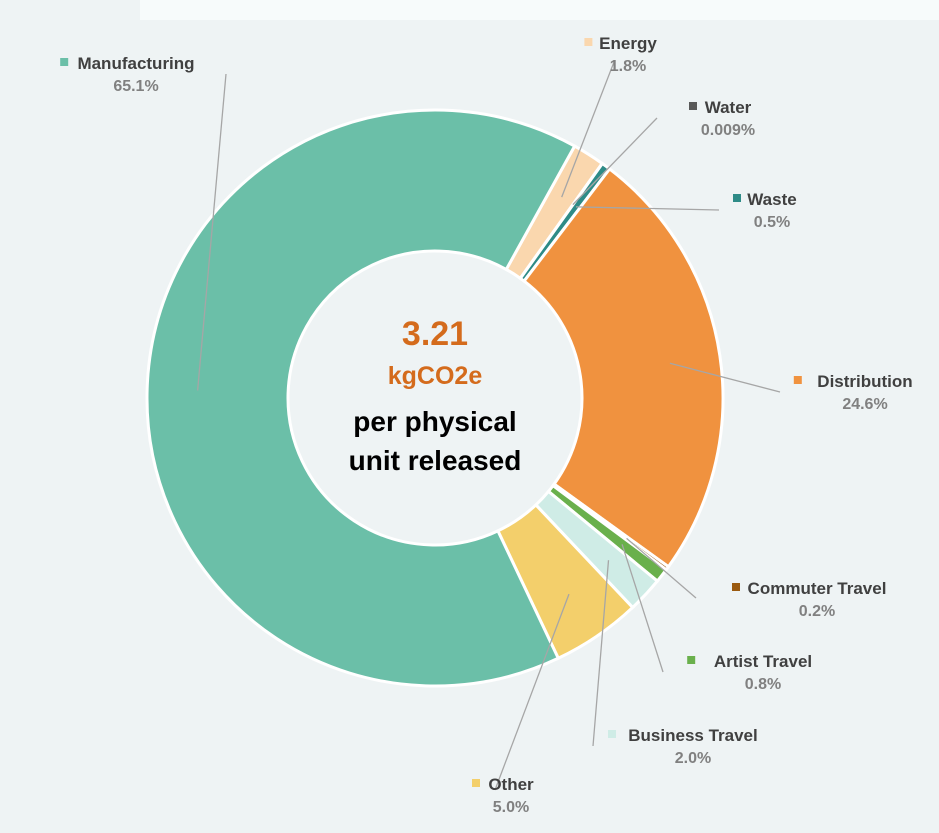 The image size is (939, 833). What do you see at coordinates (628, 66) in the screenshot?
I see `label-pct-energy: 1.8%` at bounding box center [628, 66].